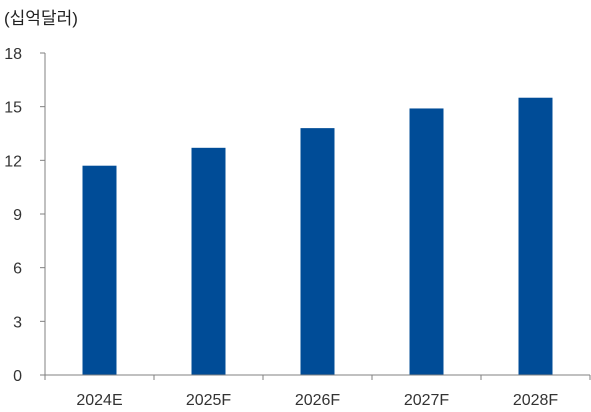 The height and width of the screenshot is (412, 591). What do you see at coordinates (13, 108) in the screenshot?
I see `y-tick-label-15: 15` at bounding box center [13, 108].